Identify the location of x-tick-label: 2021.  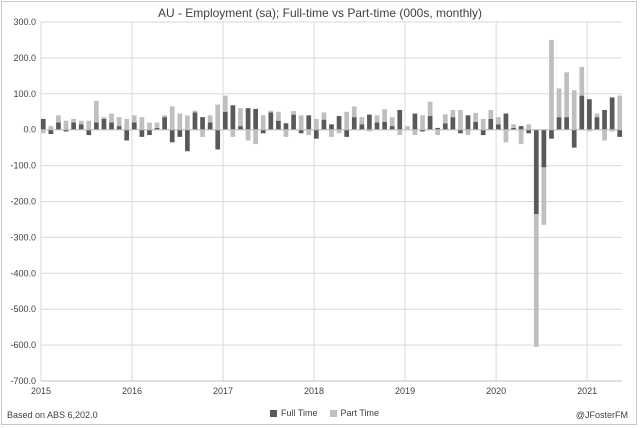
(587, 391).